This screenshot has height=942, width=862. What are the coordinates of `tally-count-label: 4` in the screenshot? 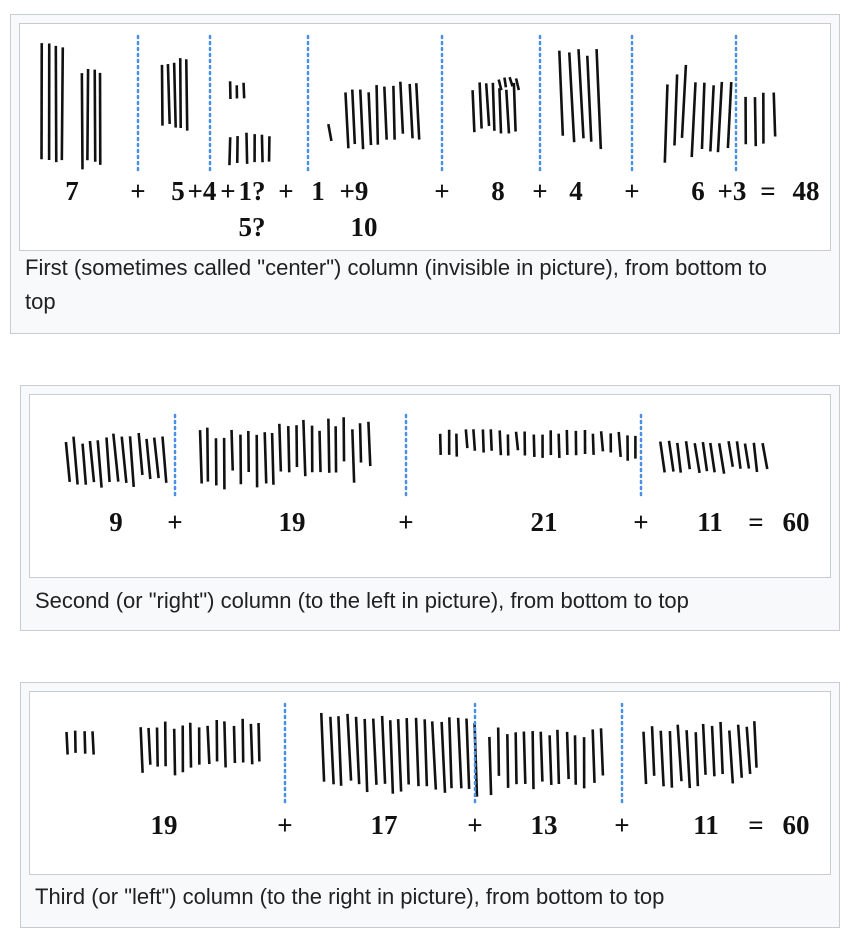 It's located at (576, 191).